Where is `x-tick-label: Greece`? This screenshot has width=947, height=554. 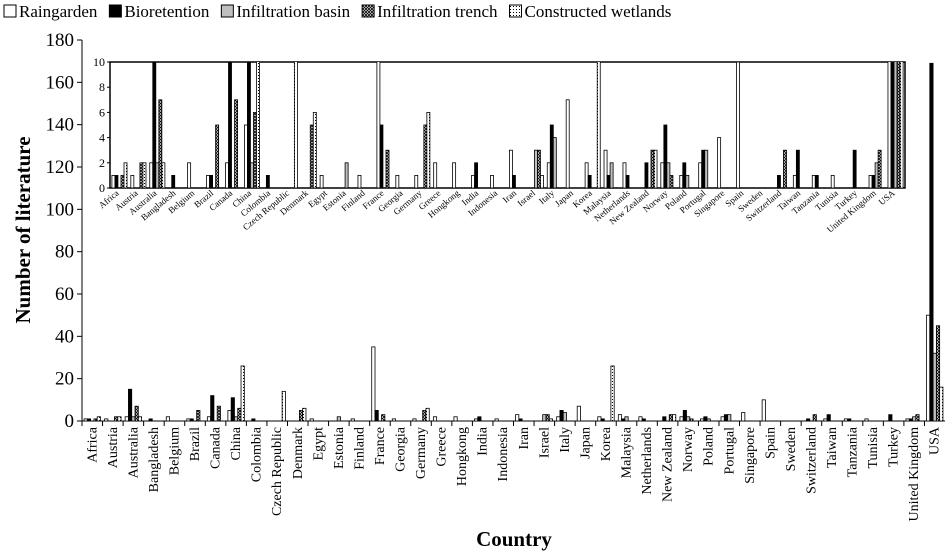
x-tick-label: Greece is located at coordinates (442, 447).